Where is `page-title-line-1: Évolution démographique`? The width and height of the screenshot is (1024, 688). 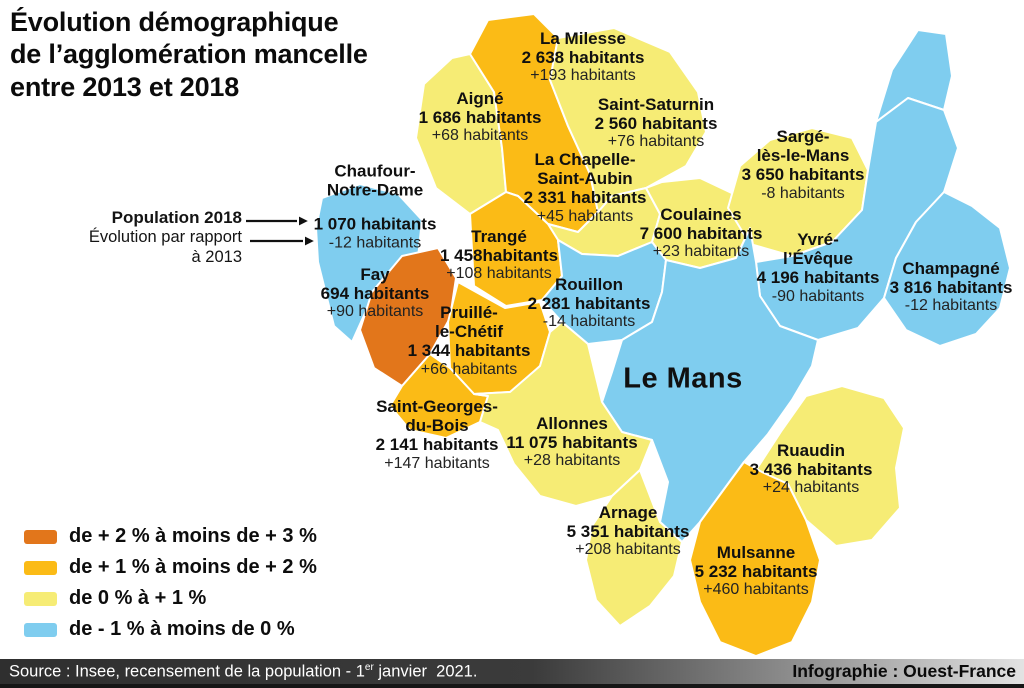
page-title-line-1: Évolution démographique is located at coordinates (174, 22).